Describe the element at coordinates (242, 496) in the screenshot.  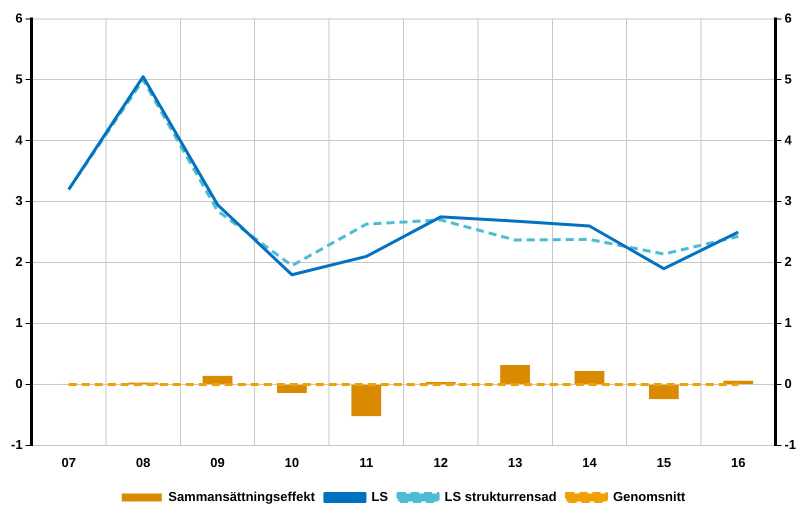
I see `legend-label: Sammansättningseffekt` at that location.